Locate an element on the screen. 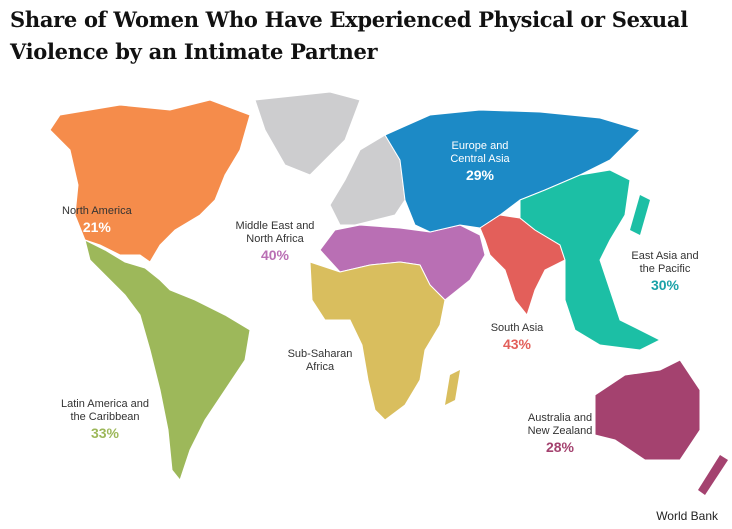 The width and height of the screenshot is (732, 529). label-europe-central-asia: Europe and Central Asia 29% is located at coordinates (480, 162).